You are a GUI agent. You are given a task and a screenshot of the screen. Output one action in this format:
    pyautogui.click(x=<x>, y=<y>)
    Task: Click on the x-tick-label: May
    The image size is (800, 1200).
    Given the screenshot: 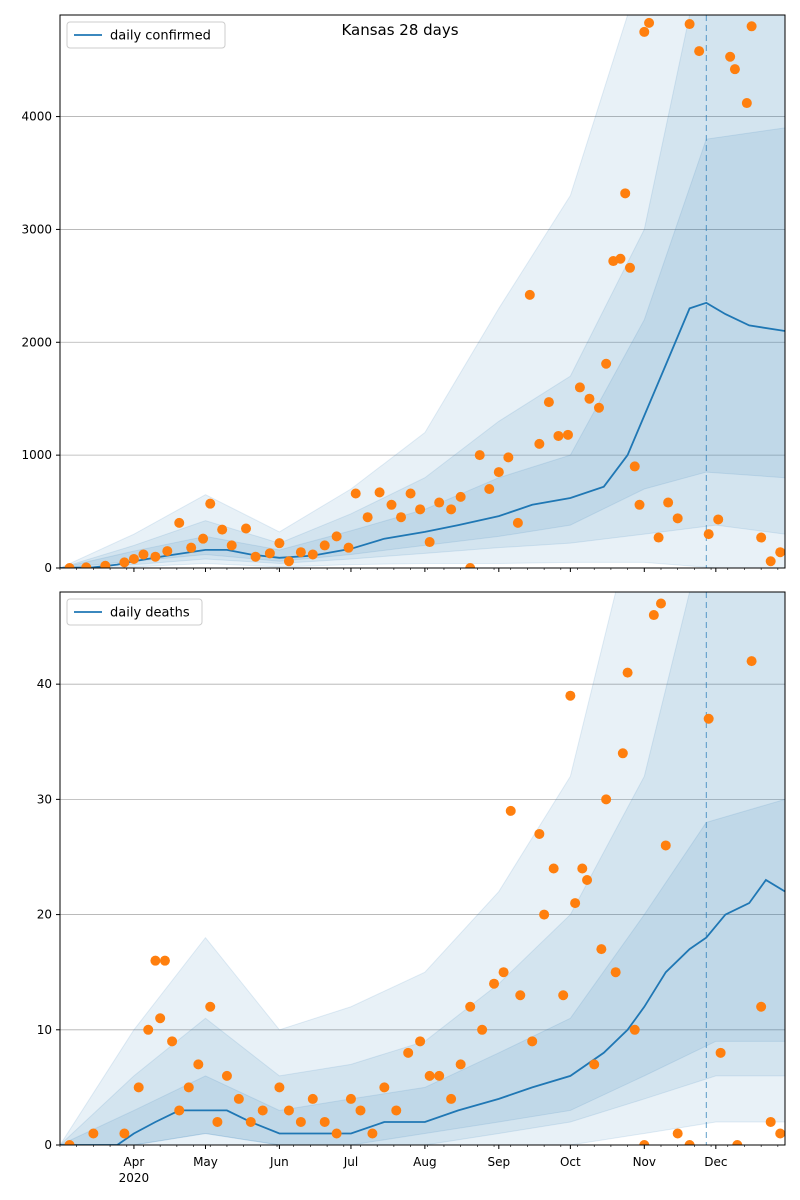 What is the action you would take?
    pyautogui.click(x=205, y=1162)
    